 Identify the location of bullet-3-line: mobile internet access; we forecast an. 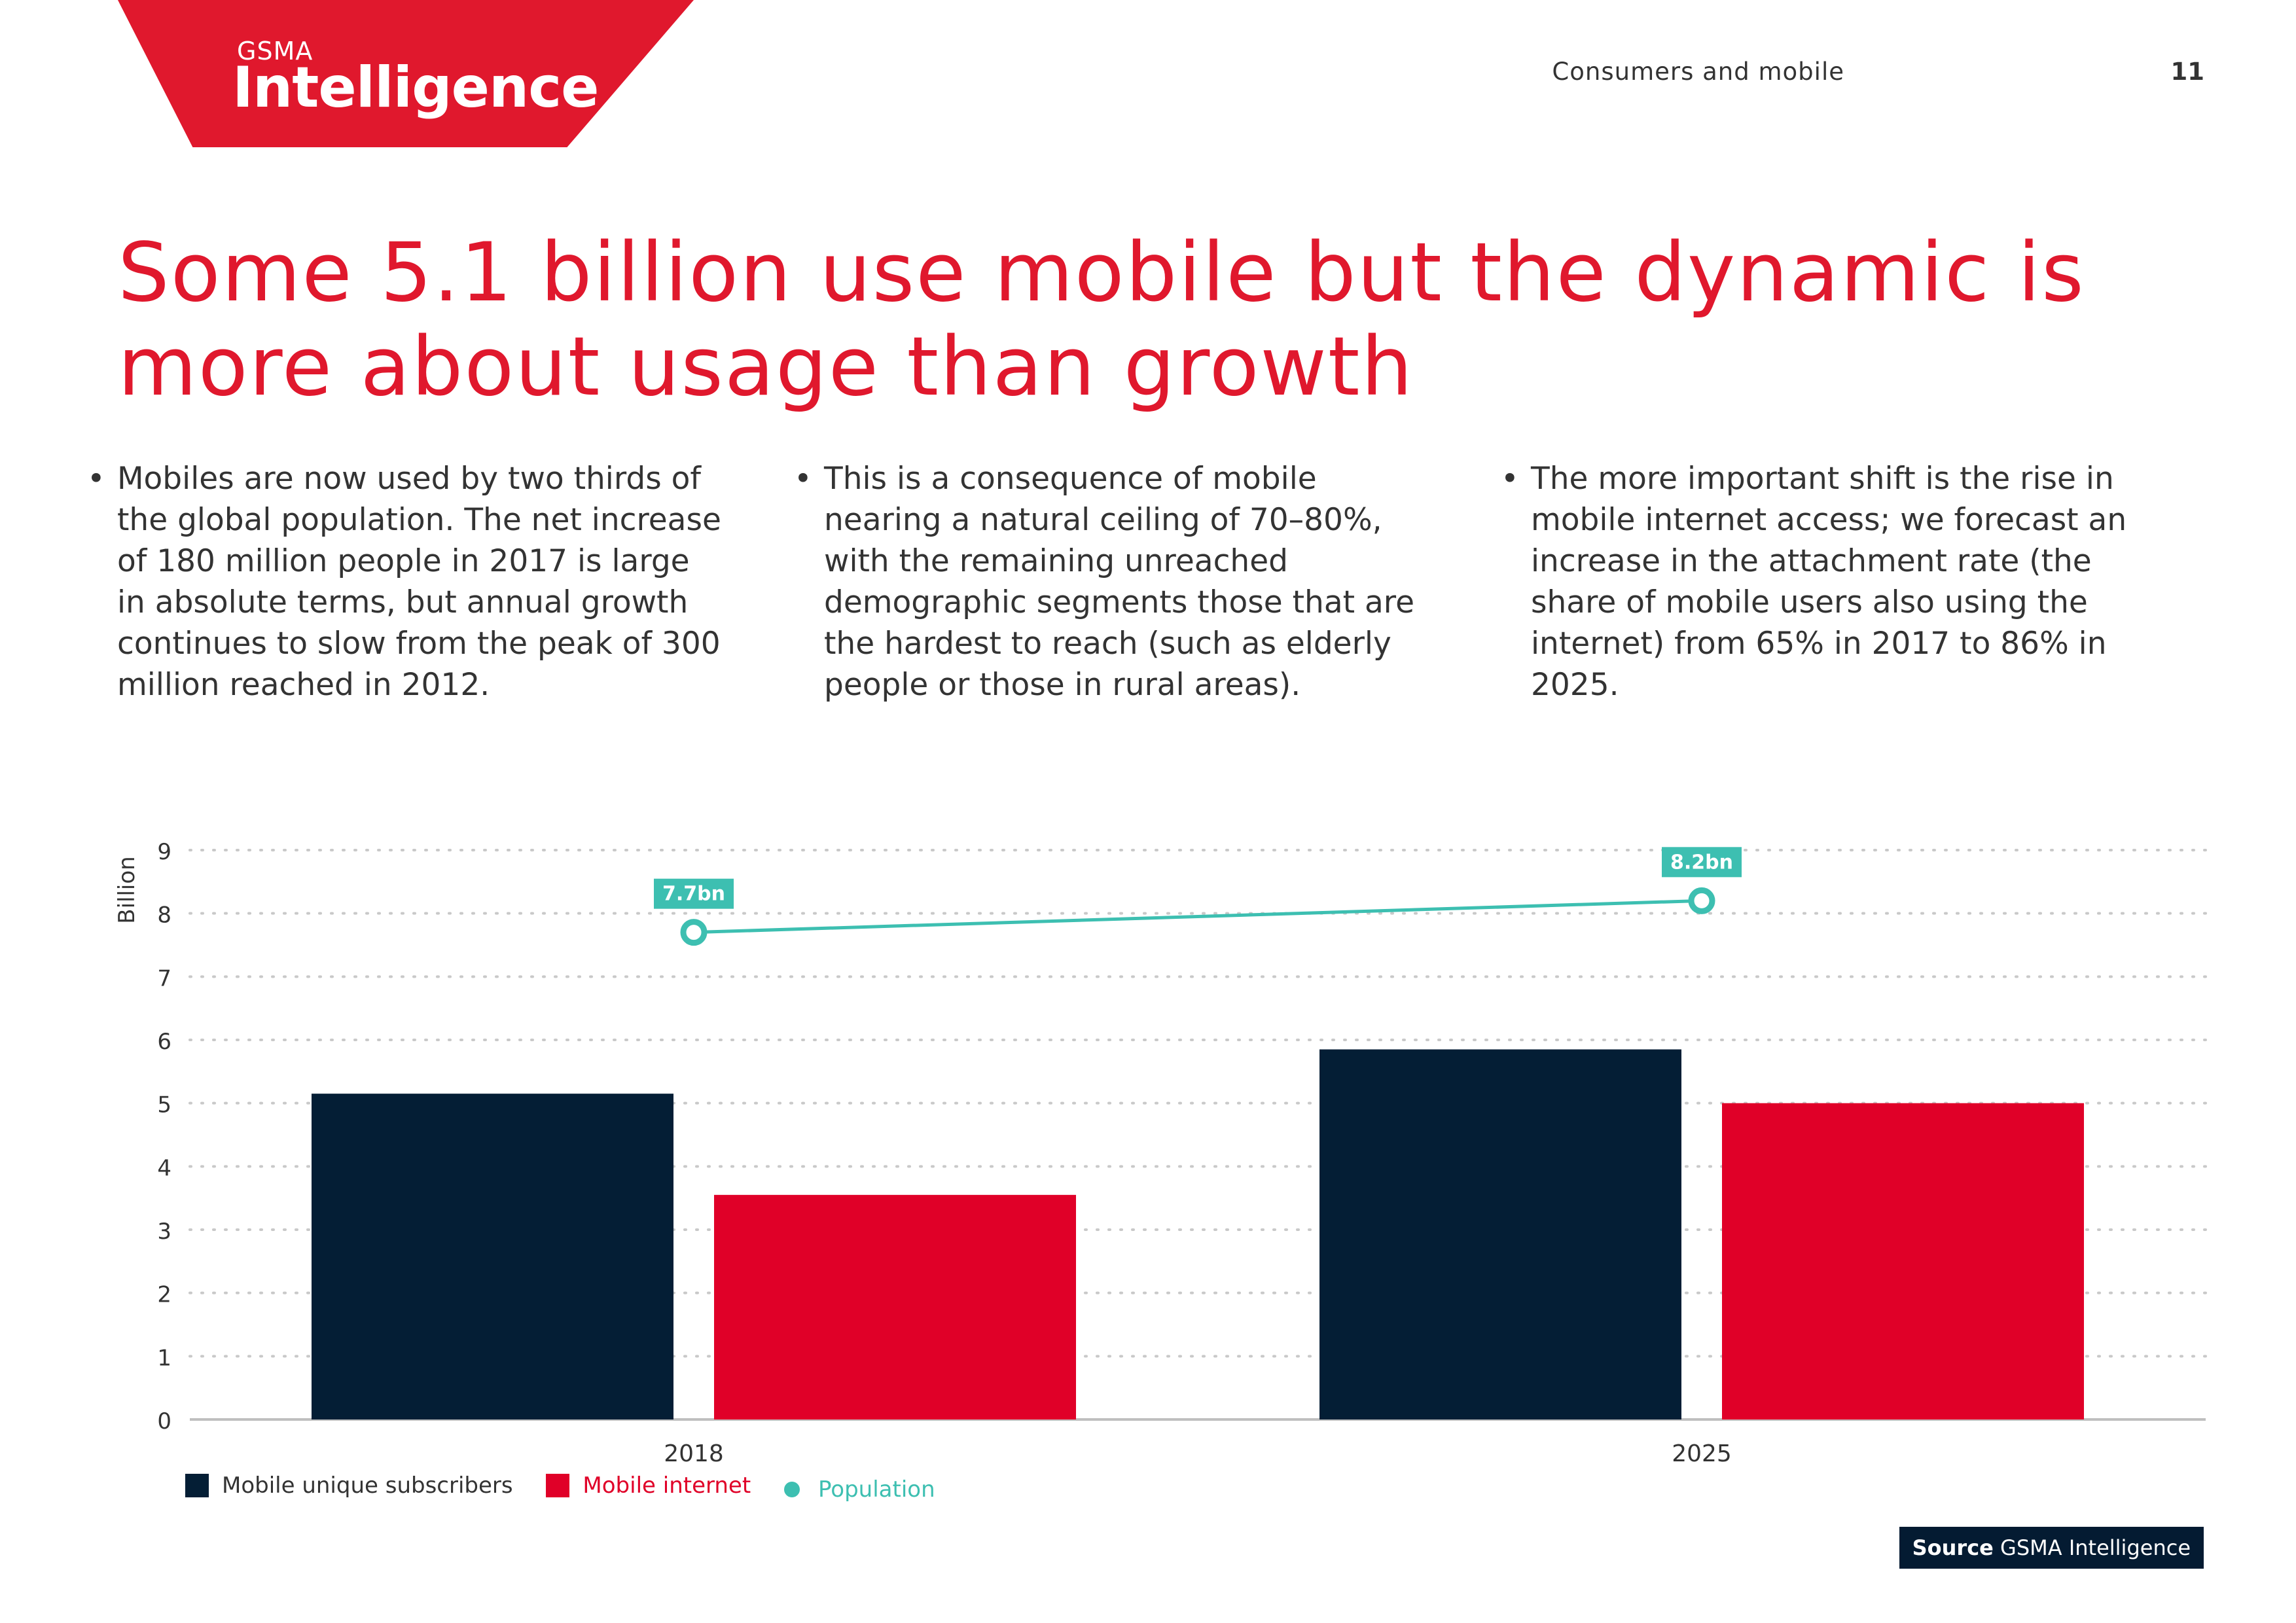
(1829, 520).